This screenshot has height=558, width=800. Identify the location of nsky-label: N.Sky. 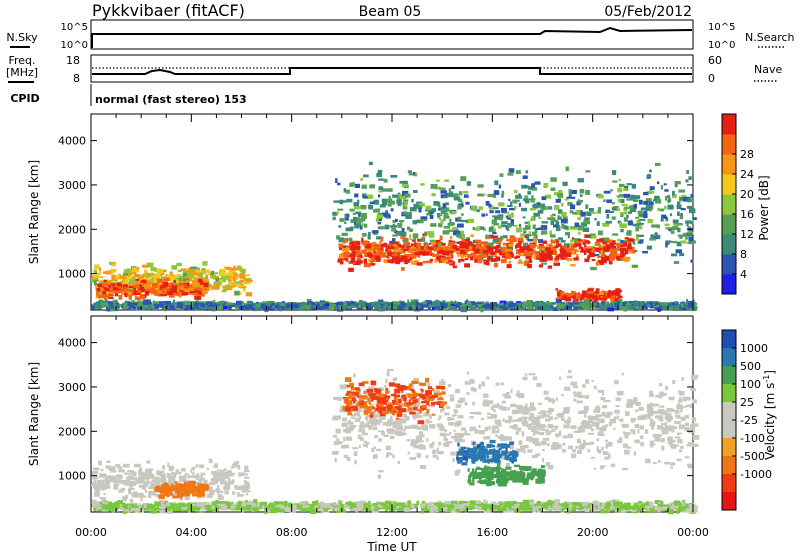
(22, 37).